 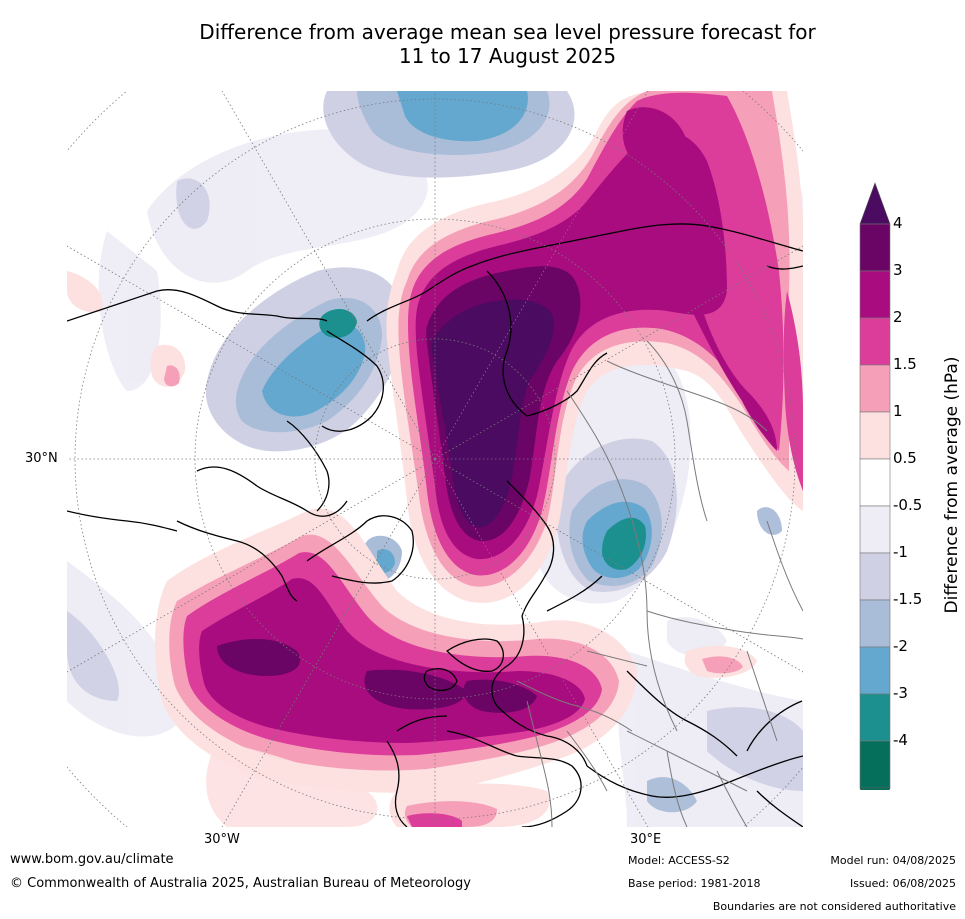 I want to click on colorbar-tick-label: 2, so click(x=898, y=317).